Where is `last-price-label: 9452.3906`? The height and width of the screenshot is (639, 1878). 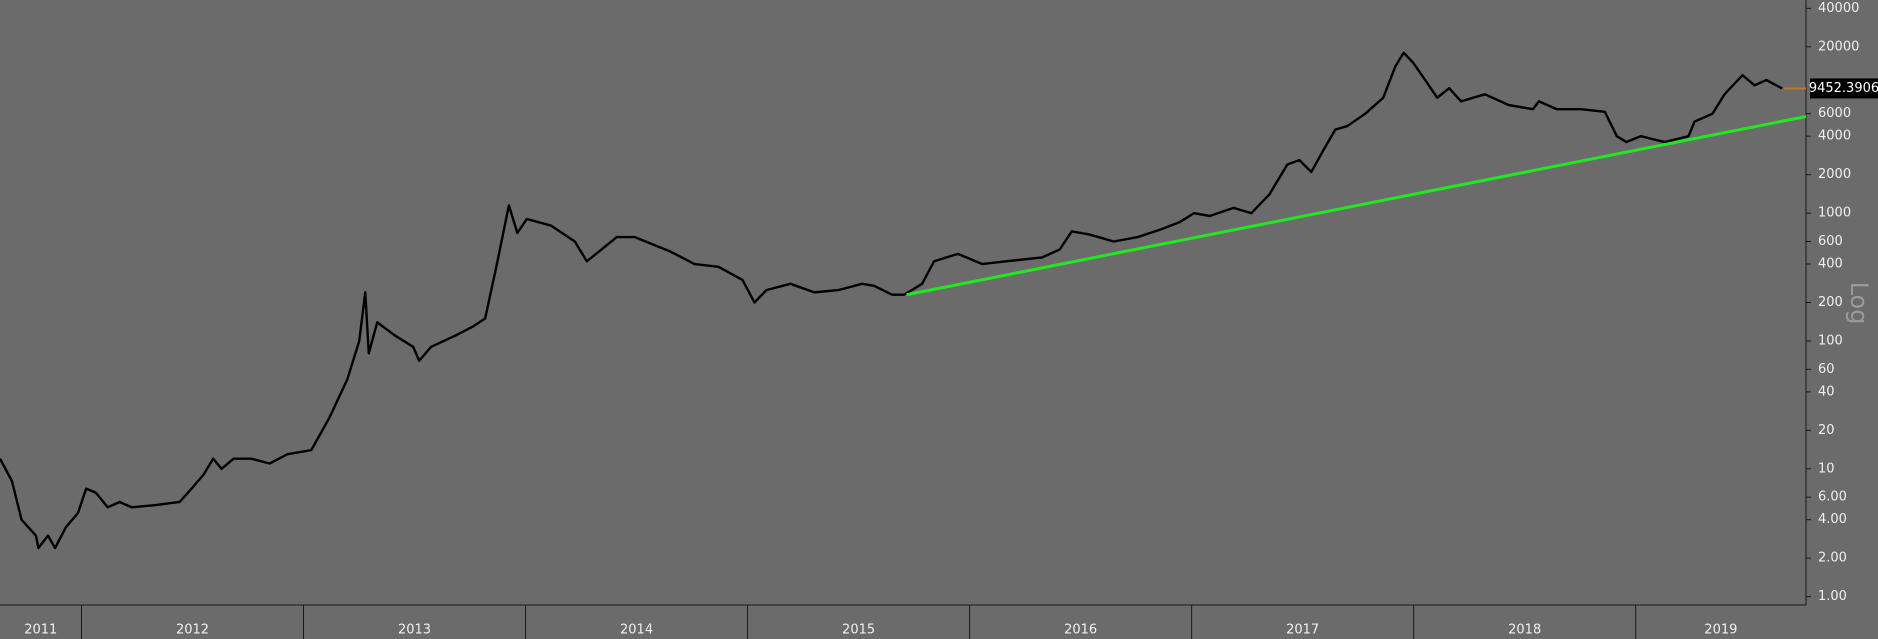 last-price-label: 9452.3906 is located at coordinates (1843, 88).